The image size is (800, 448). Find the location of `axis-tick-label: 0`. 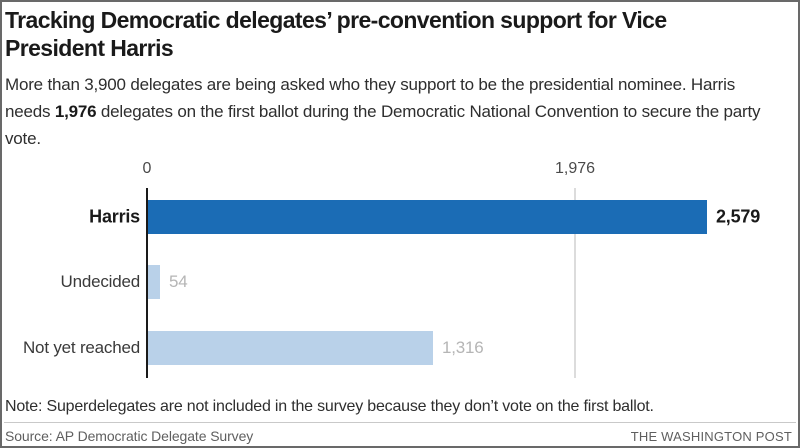

axis-tick-label: 0 is located at coordinates (147, 168).